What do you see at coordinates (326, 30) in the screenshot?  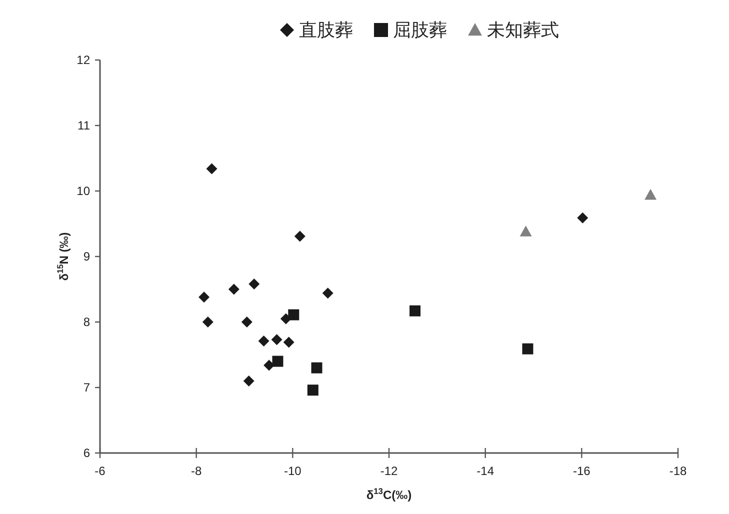 I see `legend-label: 直肢葬` at bounding box center [326, 30].